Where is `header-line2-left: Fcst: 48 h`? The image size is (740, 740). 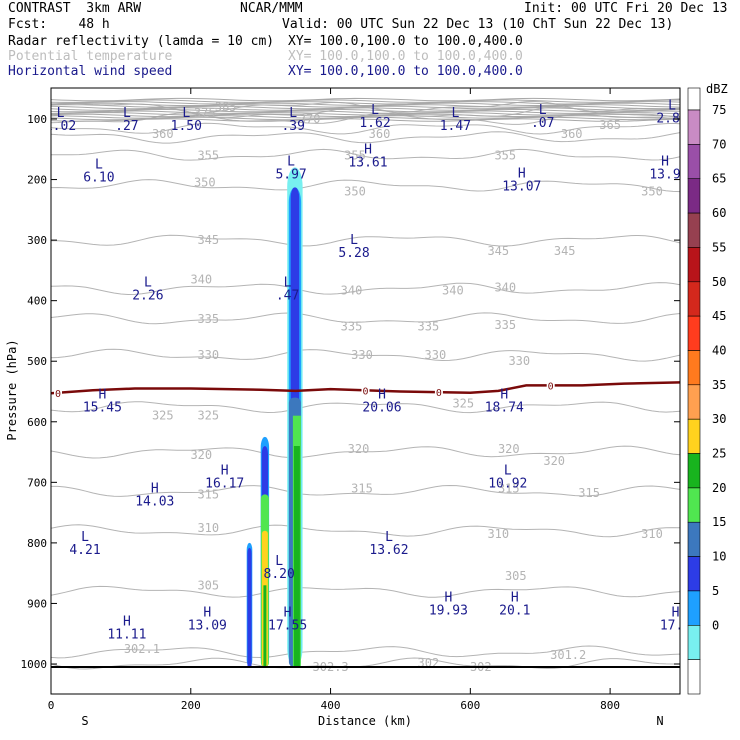 header-line2-left: Fcst: 48 h is located at coordinates (59, 24).